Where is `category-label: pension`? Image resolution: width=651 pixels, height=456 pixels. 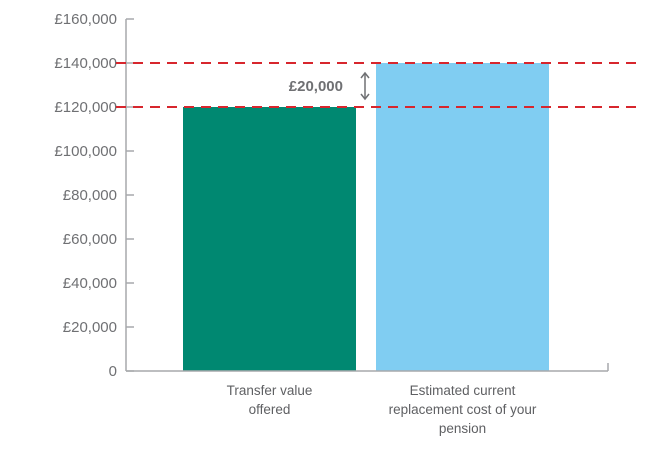 category-label: pension is located at coordinates (462, 428).